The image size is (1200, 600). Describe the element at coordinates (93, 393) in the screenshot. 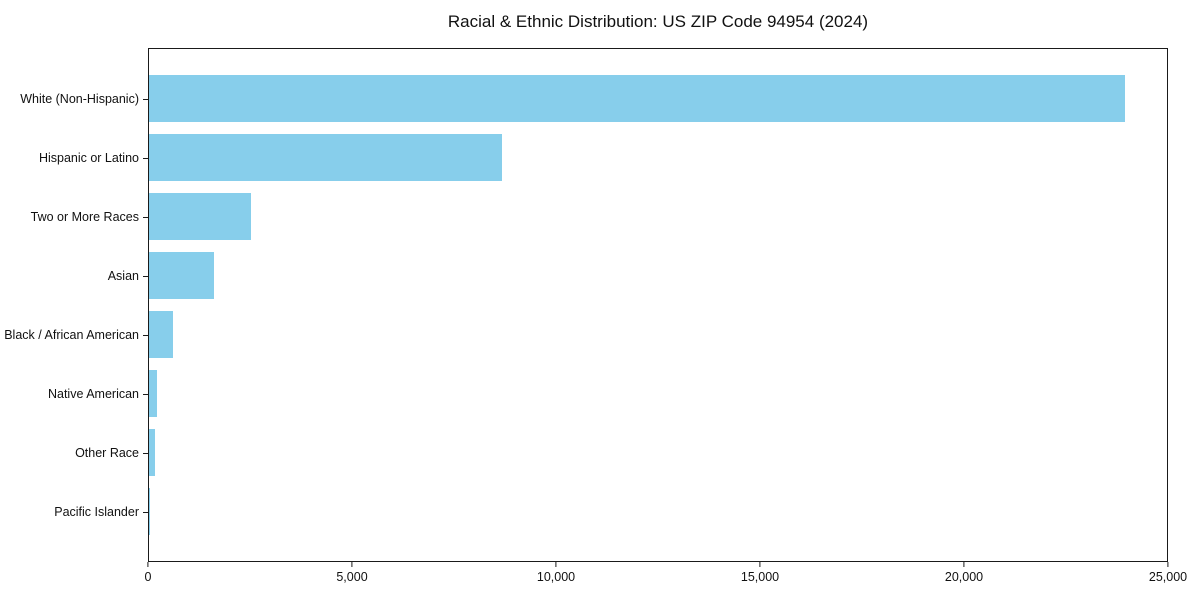

I see `y-tick-label: Native American` at that location.